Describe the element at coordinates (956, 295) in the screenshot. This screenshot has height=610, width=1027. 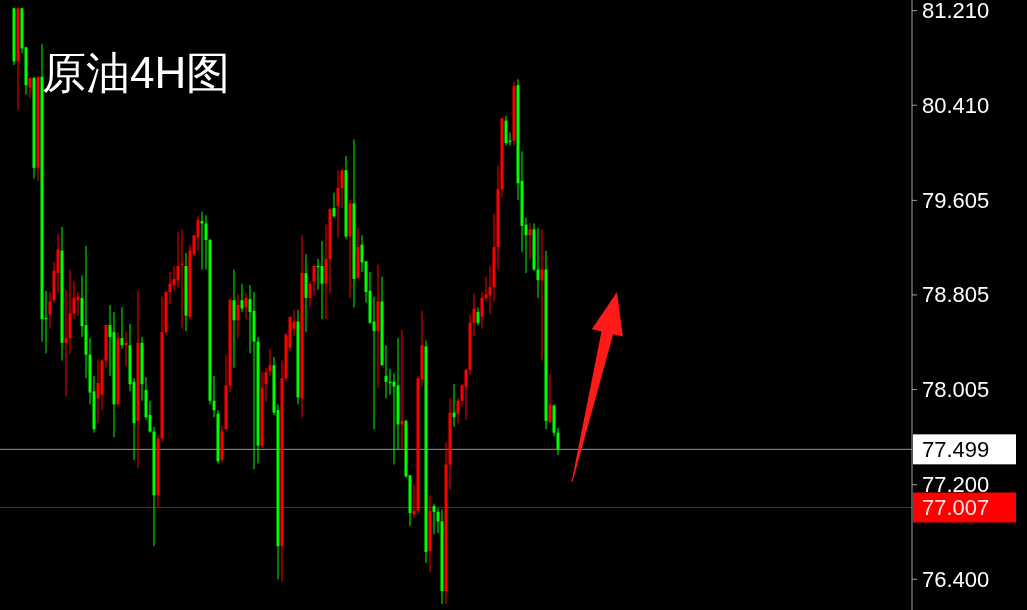
I see `y-tick-label: 78.805` at that location.